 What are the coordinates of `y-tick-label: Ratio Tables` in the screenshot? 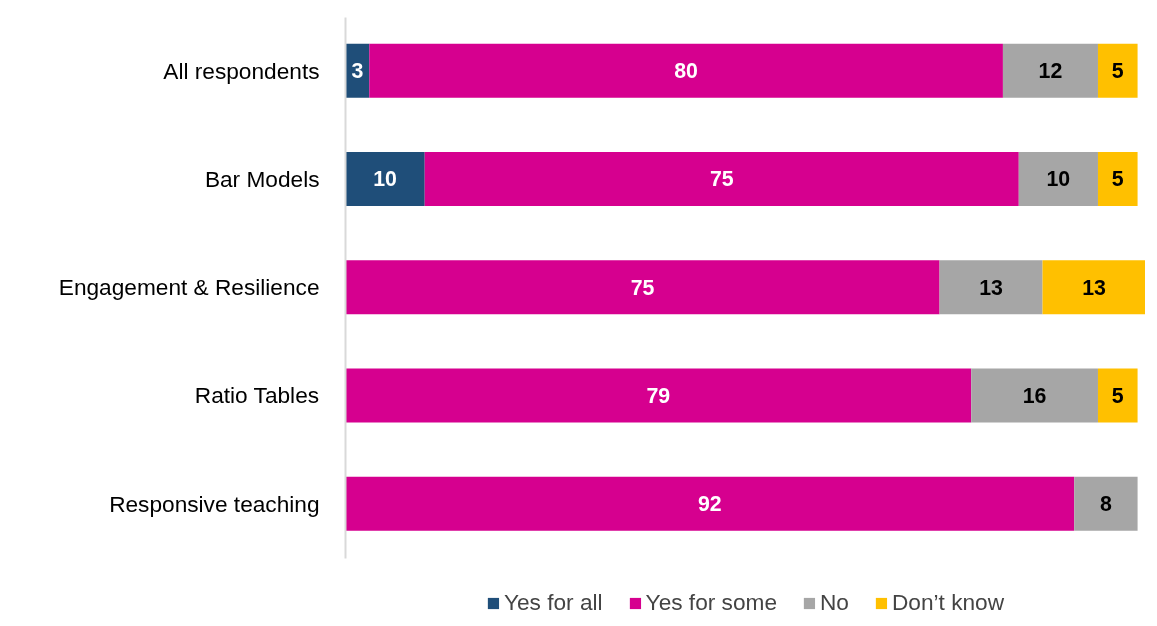 It's located at (257, 395).